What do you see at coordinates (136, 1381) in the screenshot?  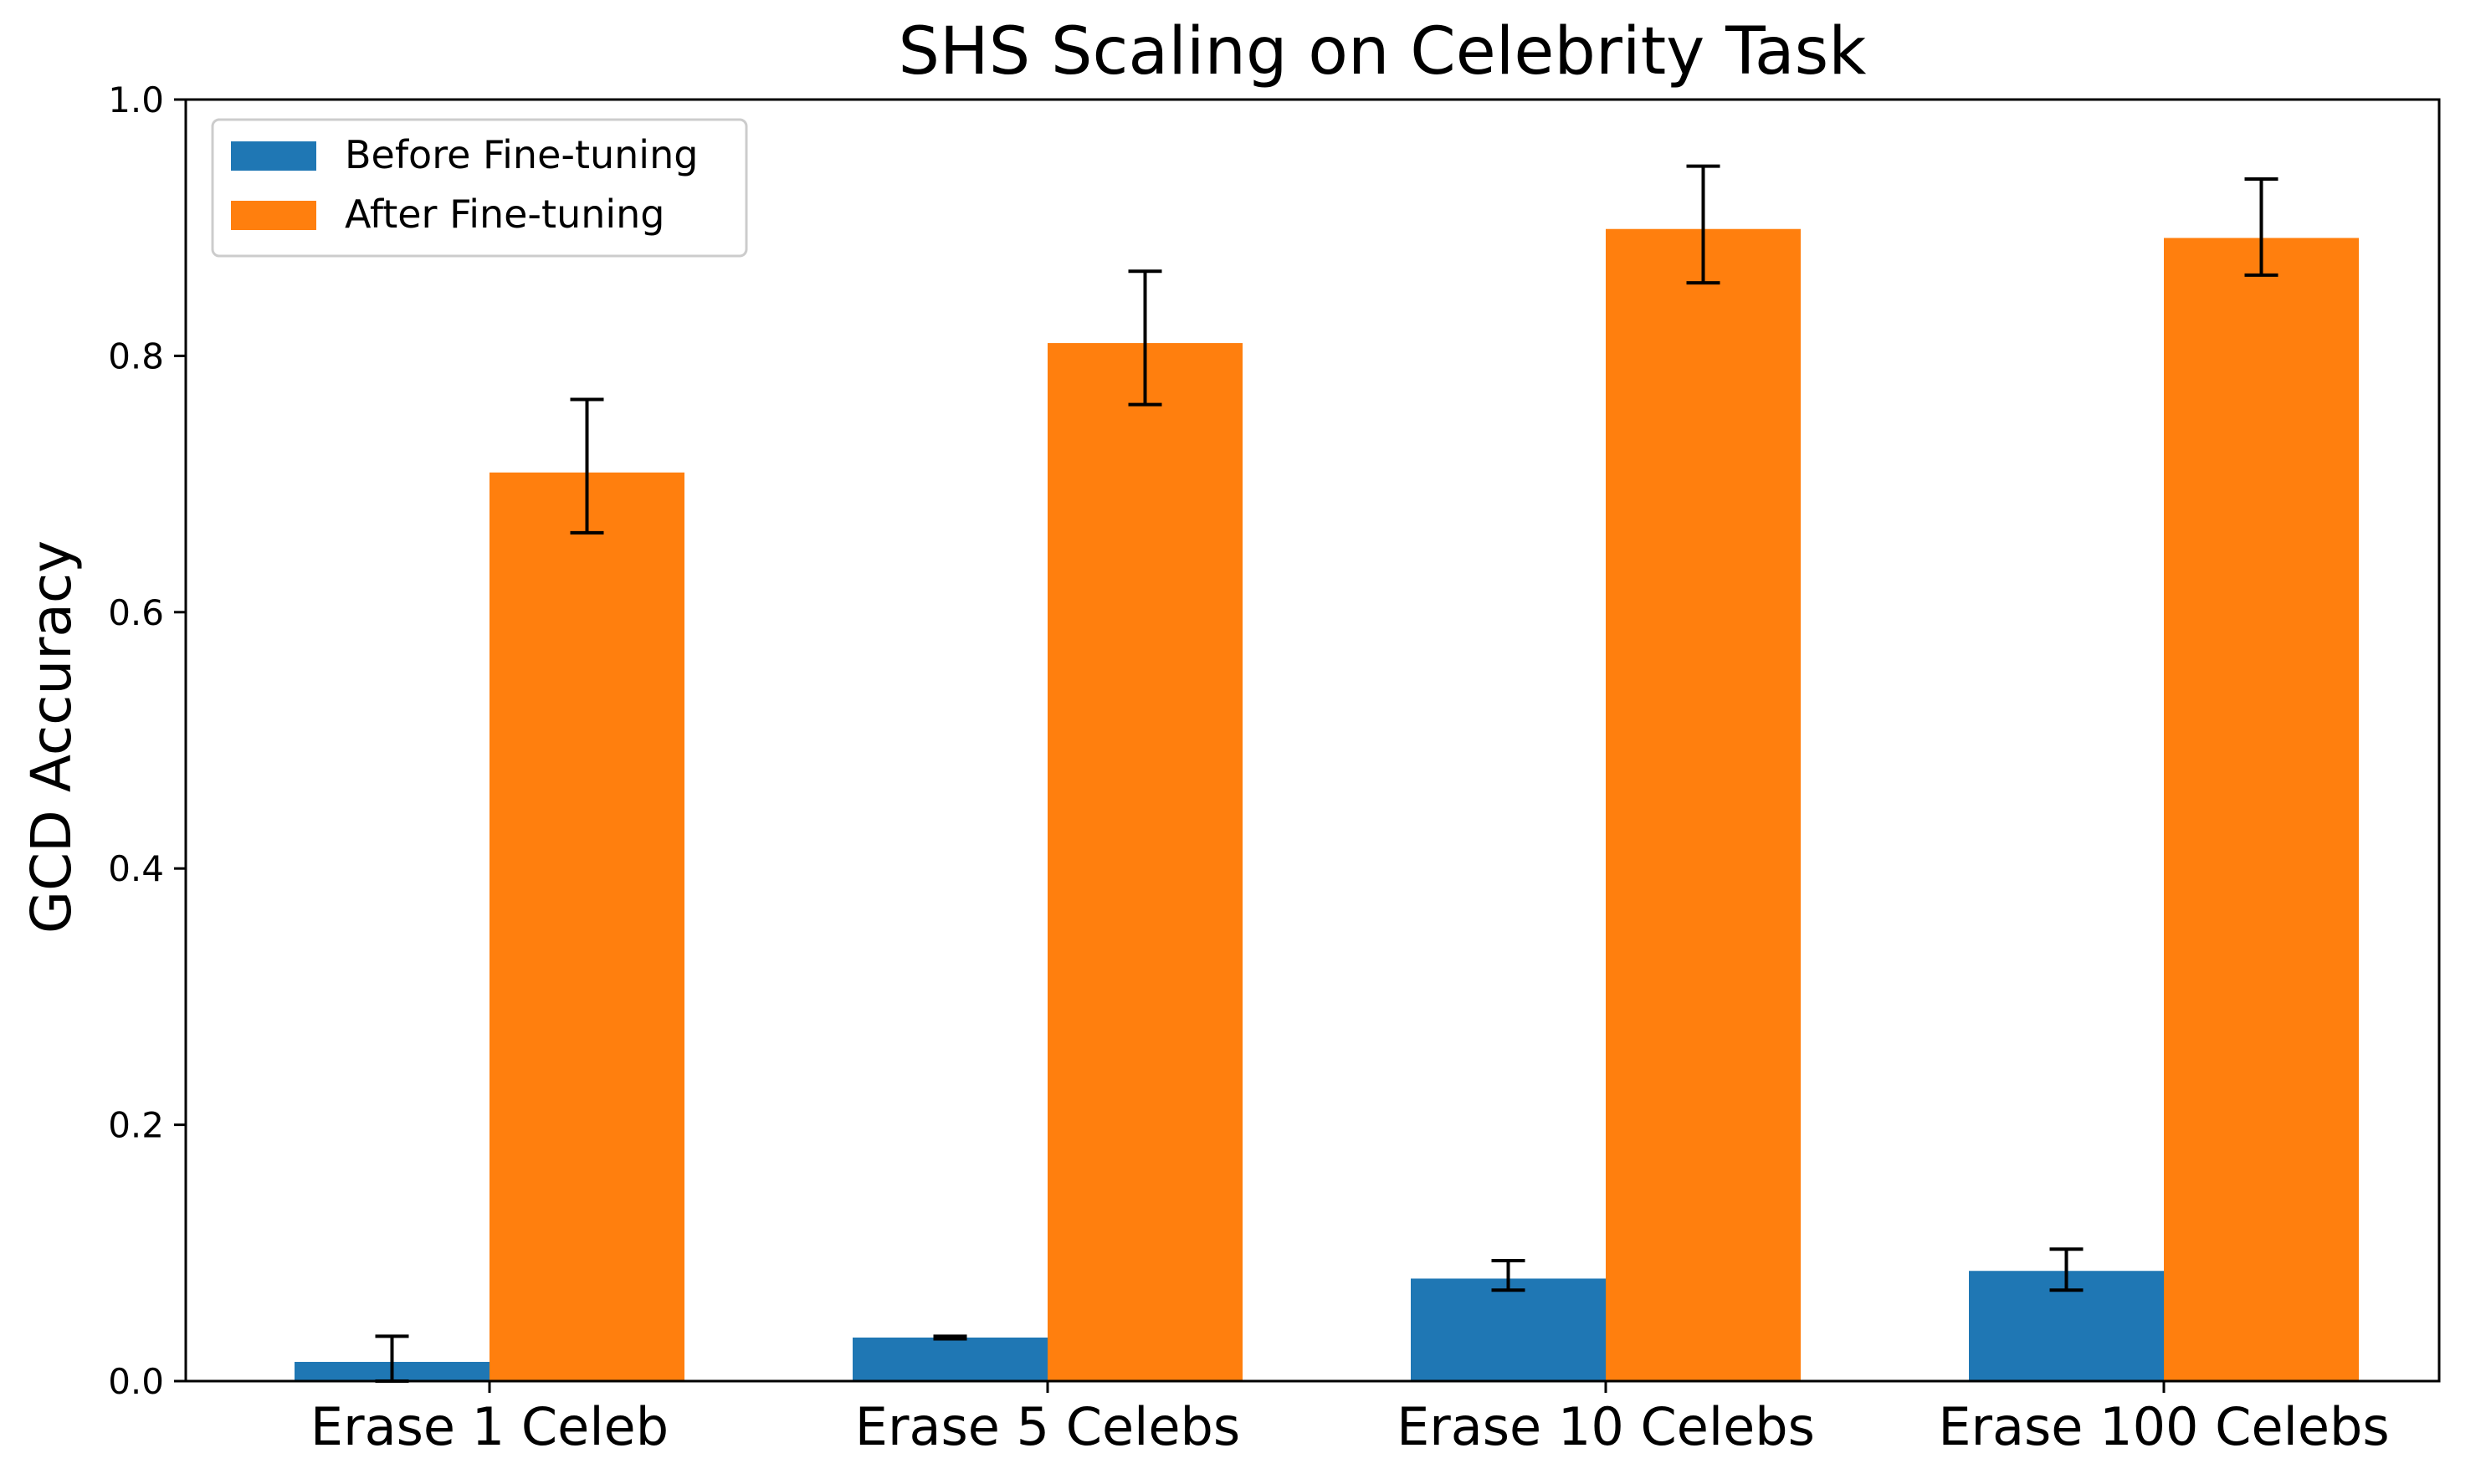 I see `y-tick-label: 0.0` at bounding box center [136, 1381].